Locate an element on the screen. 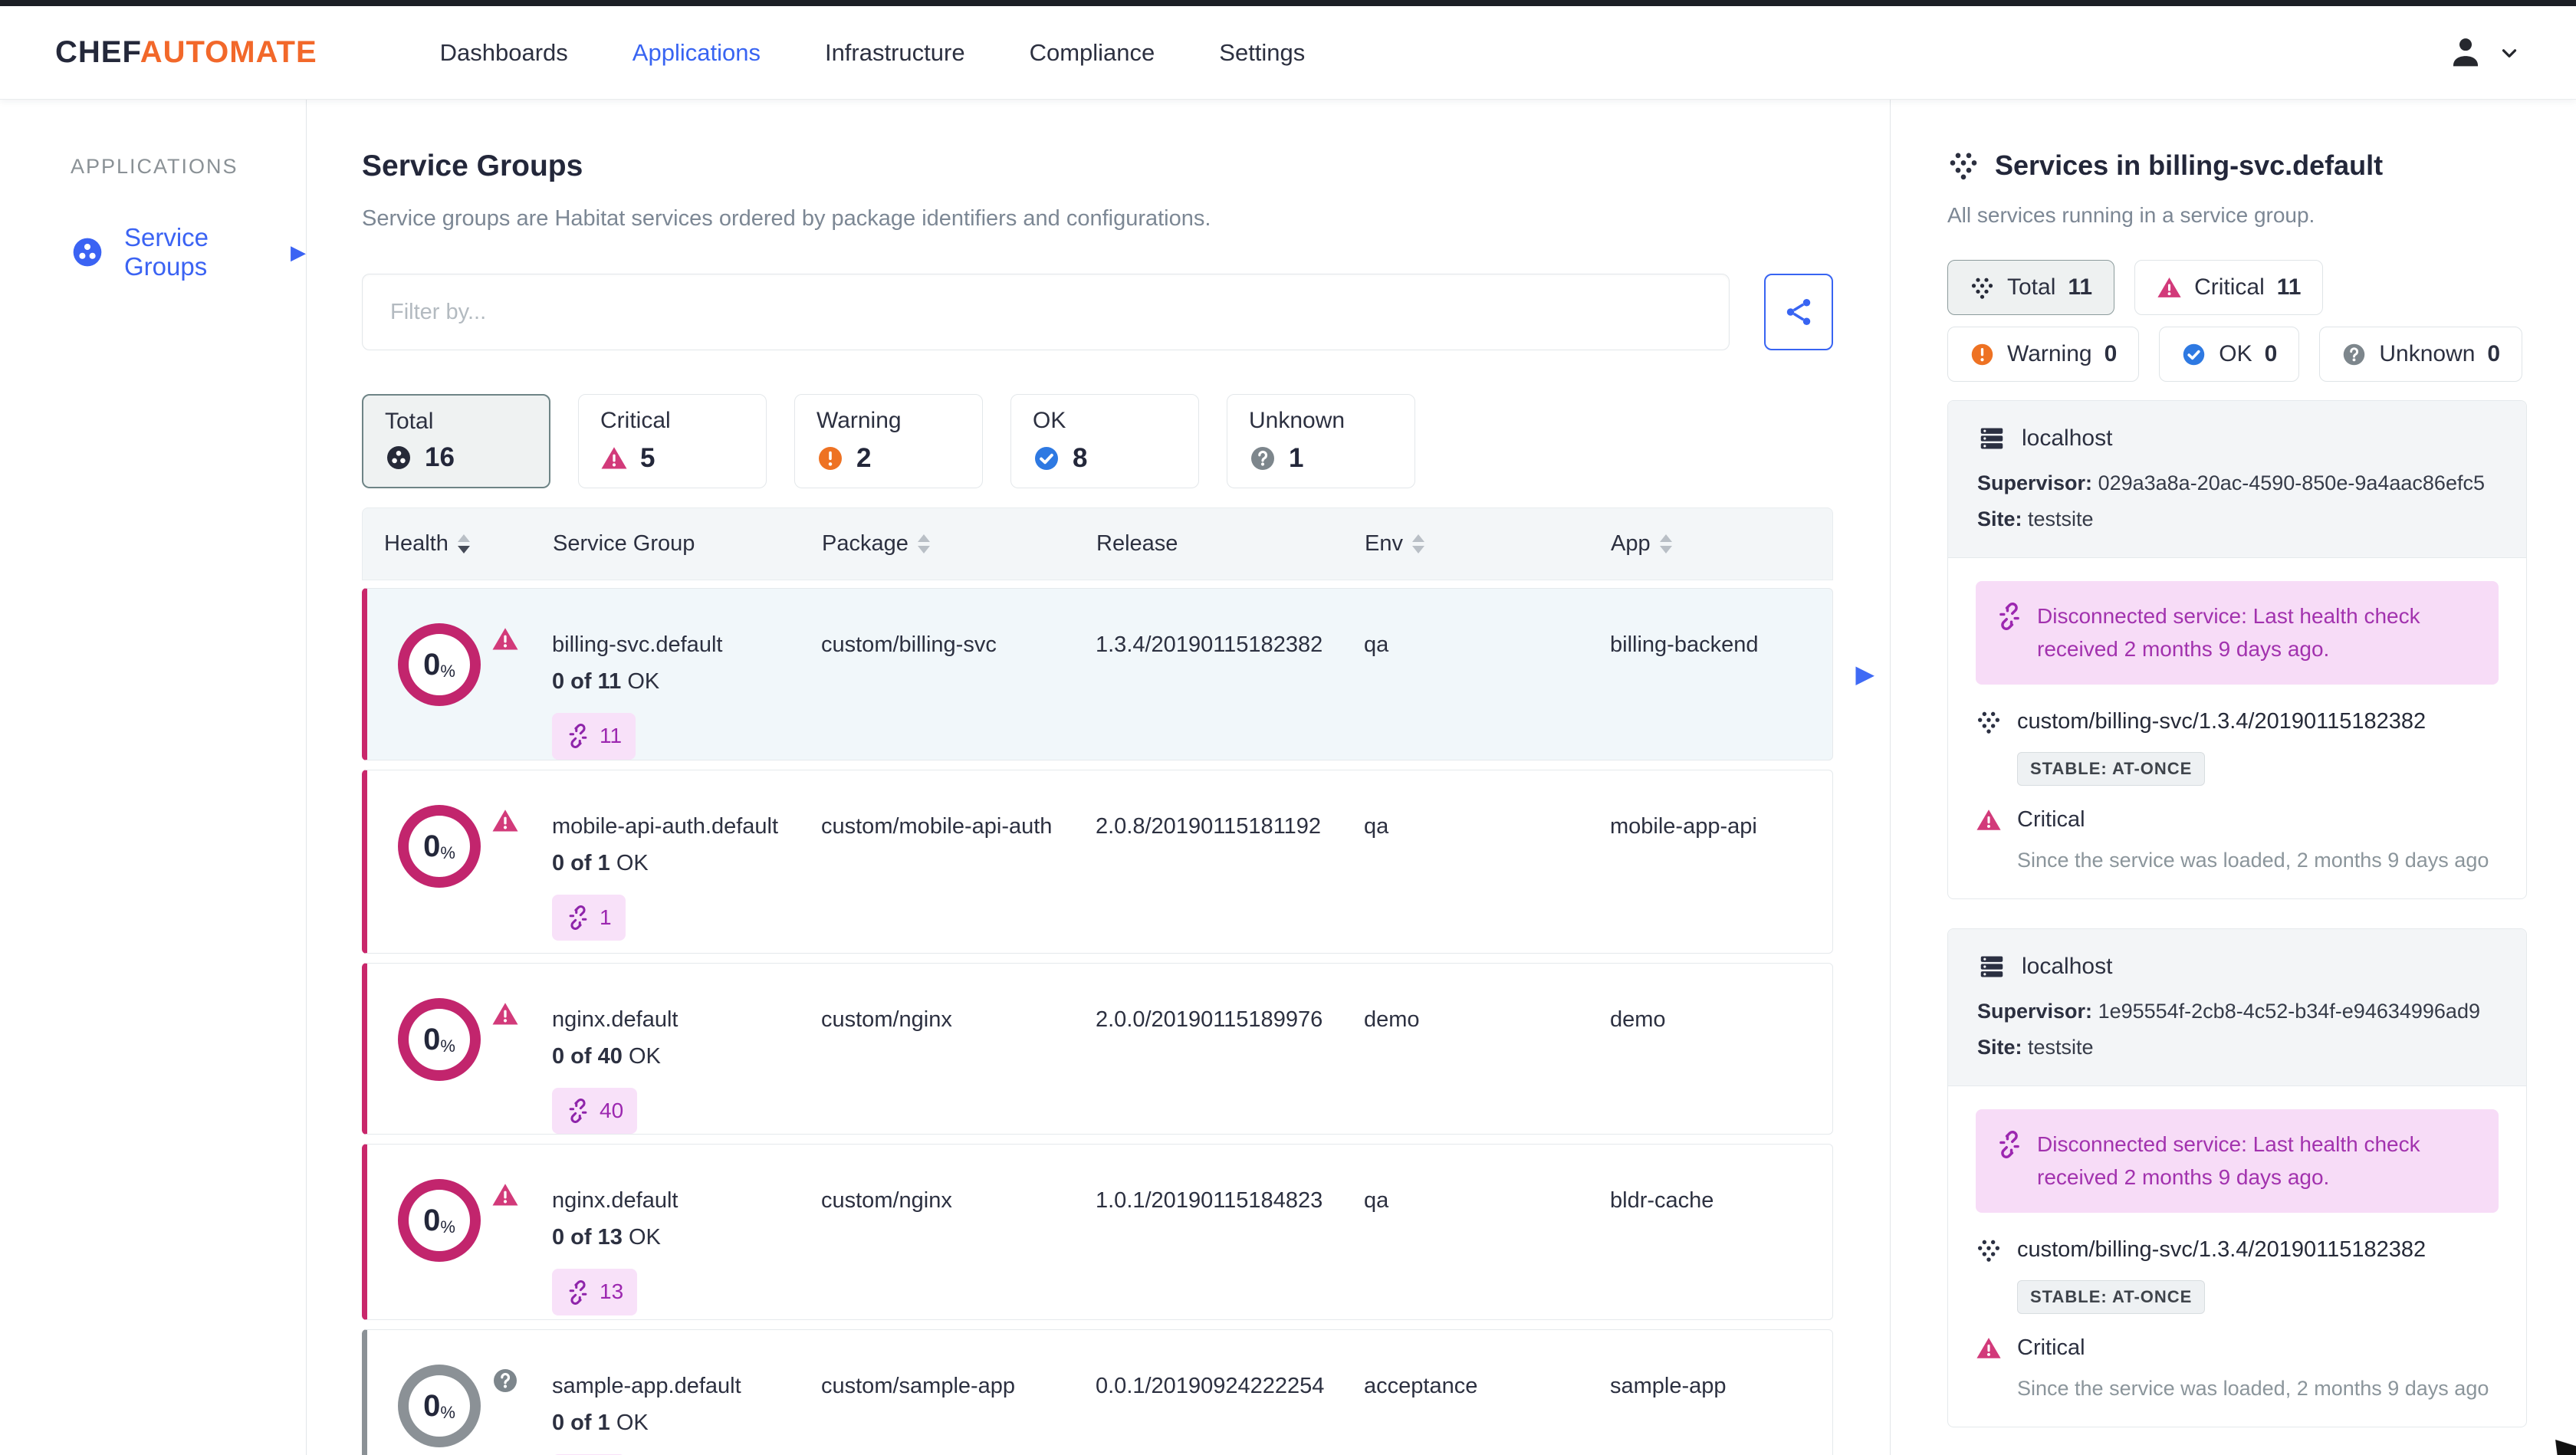  service-status: Critical is located at coordinates (2238, 820).